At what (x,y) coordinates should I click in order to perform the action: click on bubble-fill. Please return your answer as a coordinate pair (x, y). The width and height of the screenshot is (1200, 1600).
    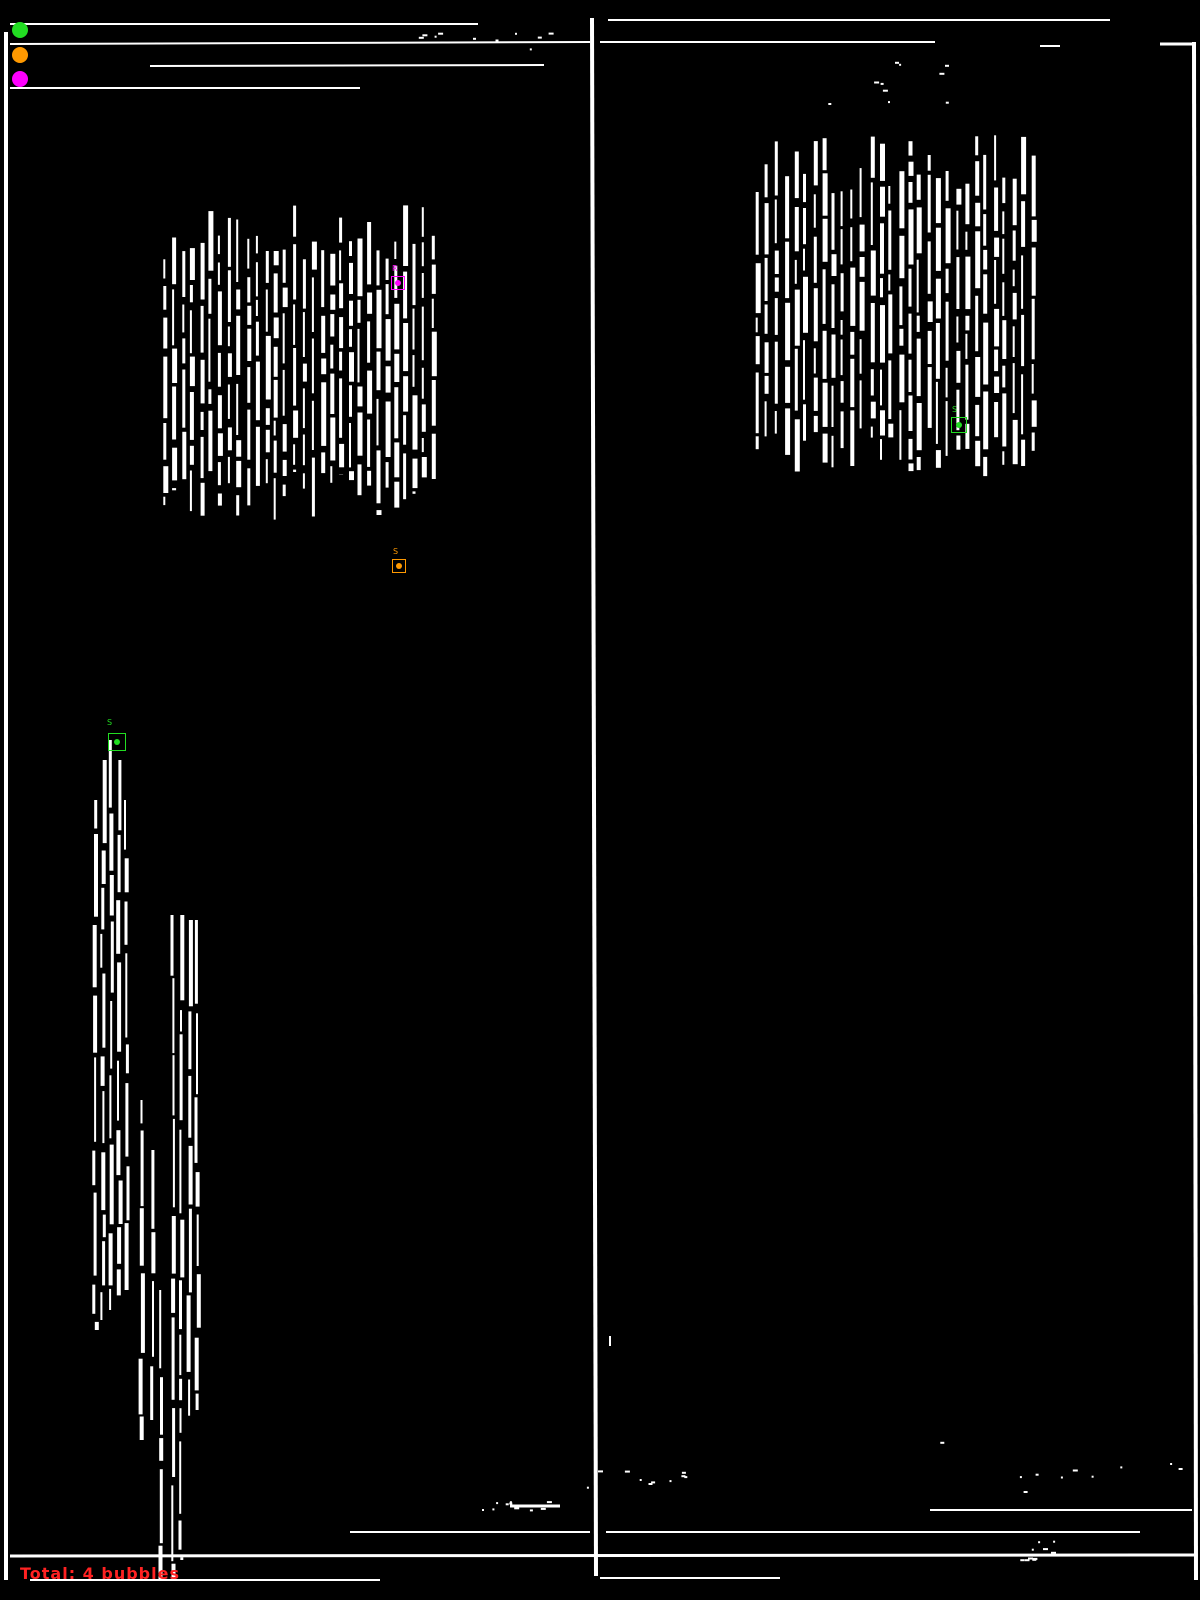
    Looking at the image, I should click on (398, 283).